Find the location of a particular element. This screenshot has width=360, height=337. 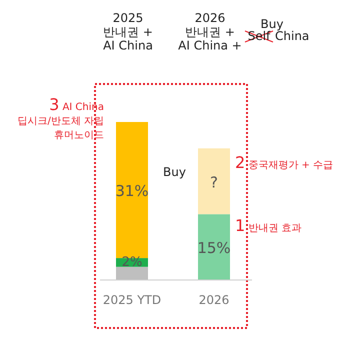

text: China is located at coordinates (292, 36).